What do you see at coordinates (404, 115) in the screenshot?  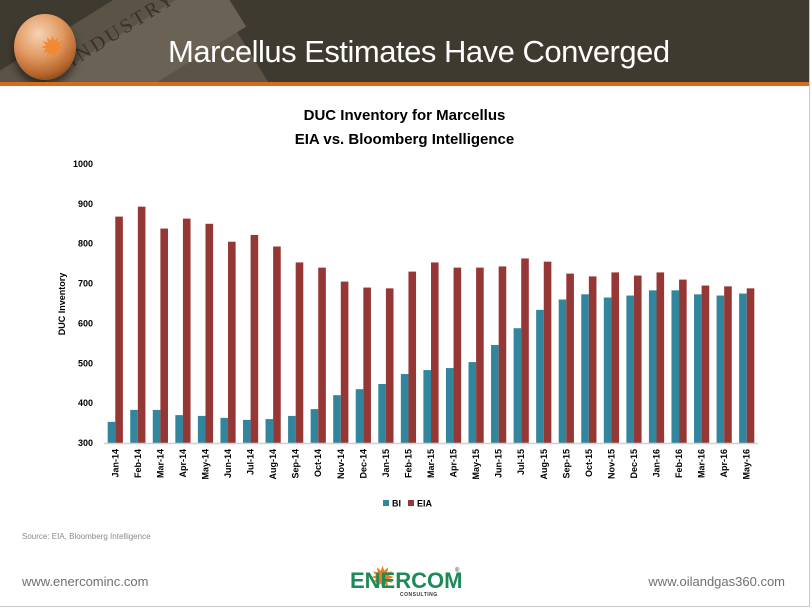 I see `chart-title: DUC Inventory for Marcellus` at bounding box center [404, 115].